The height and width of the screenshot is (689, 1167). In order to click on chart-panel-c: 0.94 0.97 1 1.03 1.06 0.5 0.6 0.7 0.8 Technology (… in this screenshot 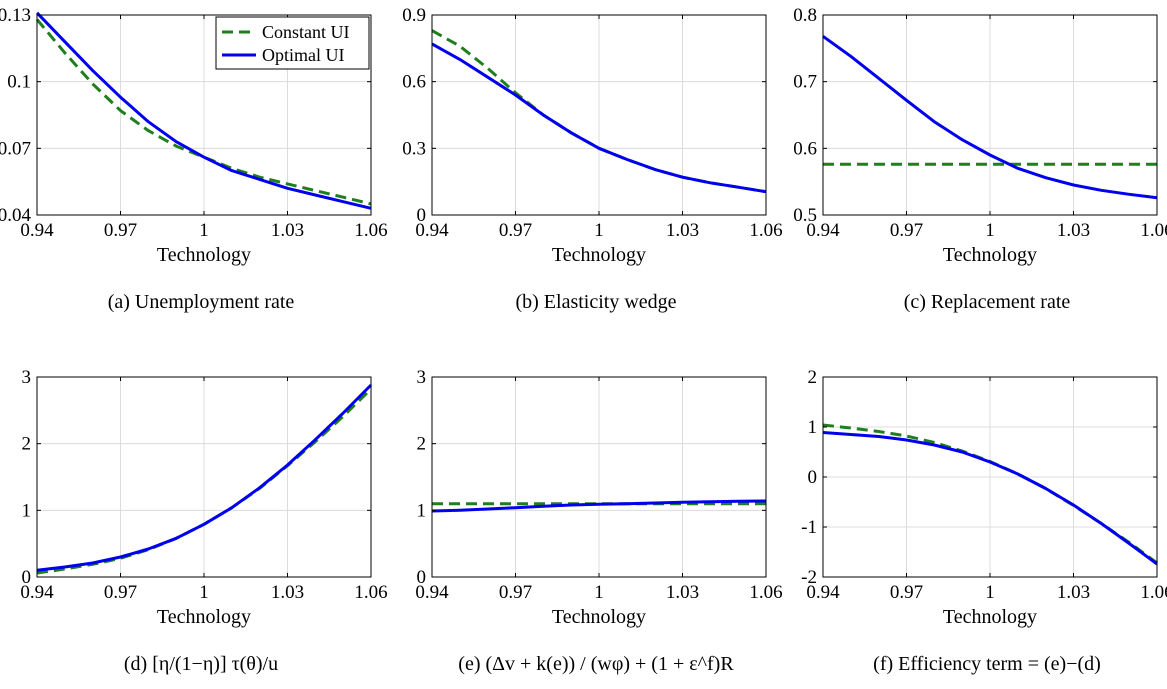, I will do `click(980, 159)`.